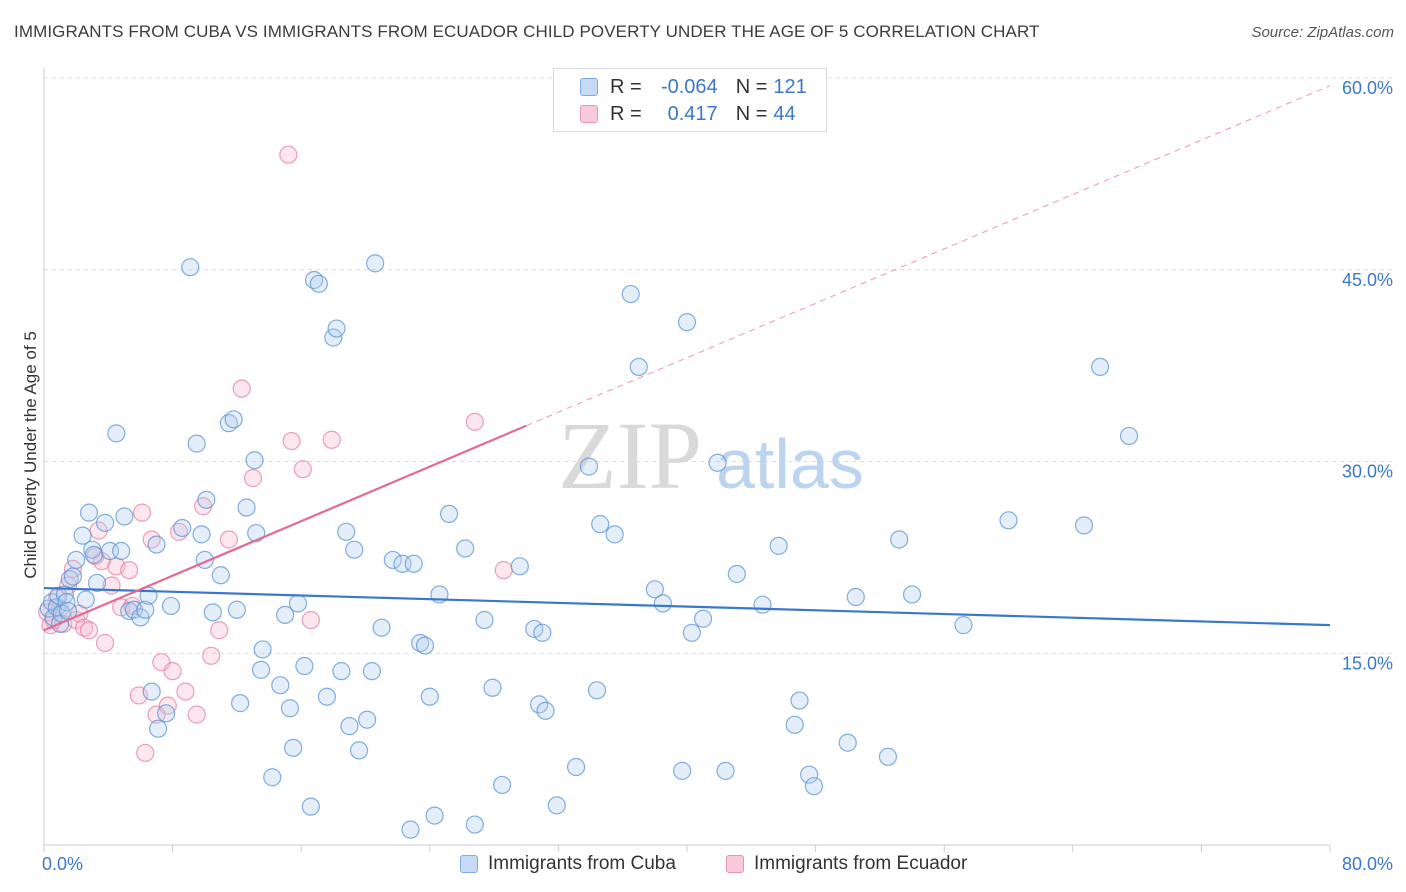  I want to click on legend-row-cuba: R = -0.064 N = 121, so click(693, 87).